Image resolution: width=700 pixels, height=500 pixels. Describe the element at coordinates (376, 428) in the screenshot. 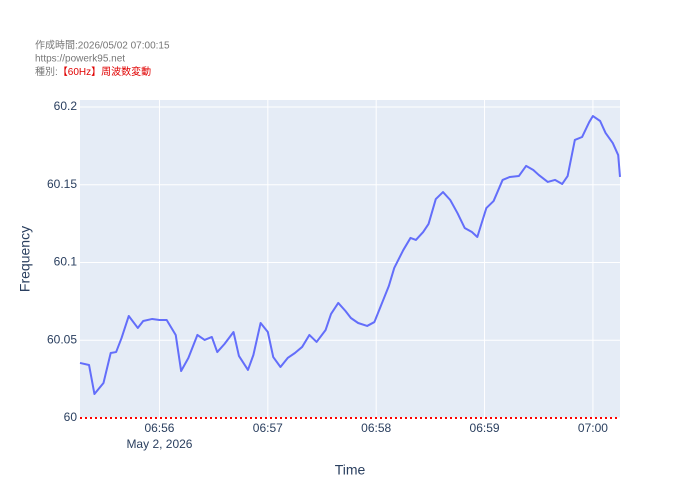

I see `x-tick-label: 06:58` at that location.